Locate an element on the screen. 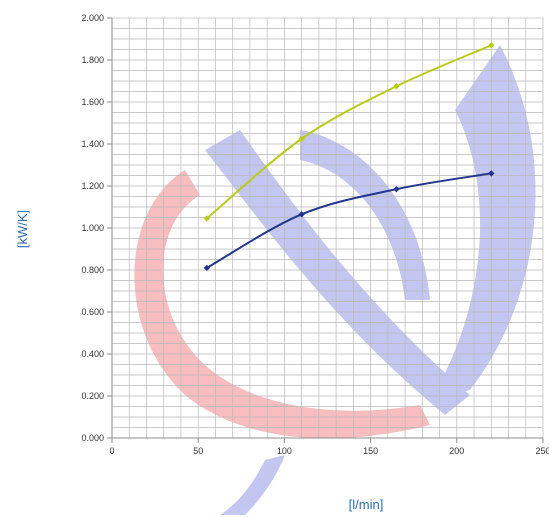  y-tick-label: 0.800 is located at coordinates (92, 270).